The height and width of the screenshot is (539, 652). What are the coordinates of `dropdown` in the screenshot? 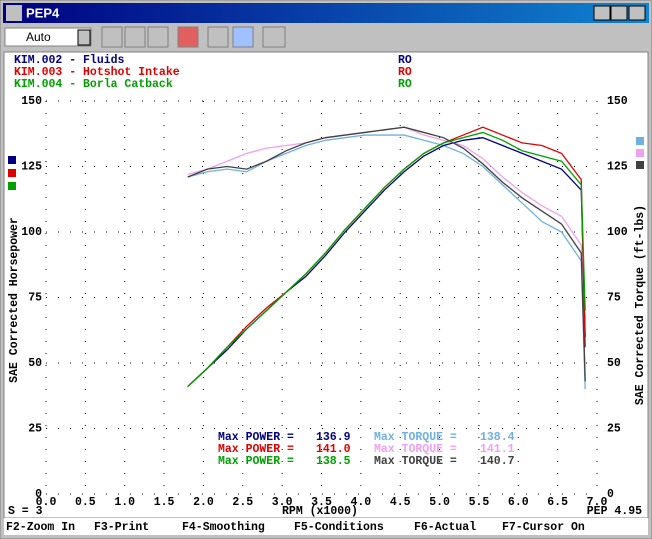 It's located at (48, 37).